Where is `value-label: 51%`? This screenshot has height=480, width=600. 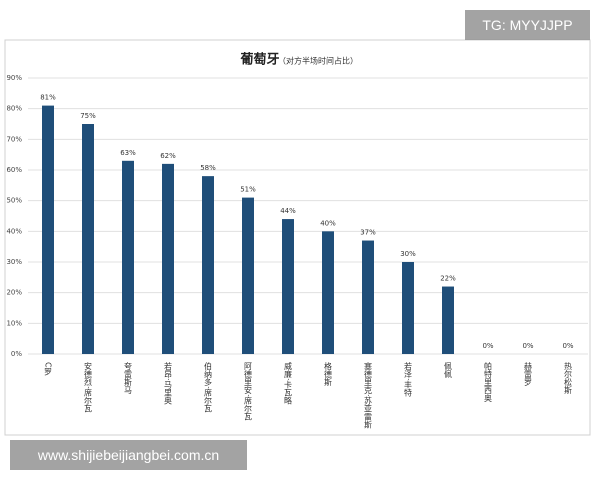
value-label: 51% is located at coordinates (248, 190).